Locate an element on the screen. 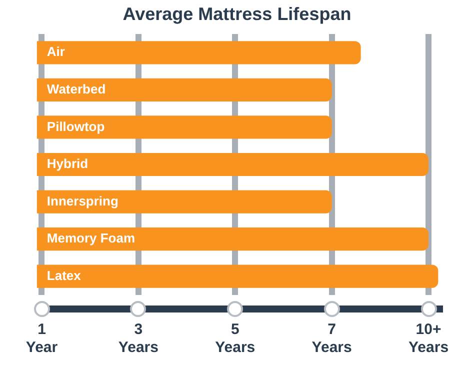 Image resolution: width=474 pixels, height=383 pixels. y-tick-label: Waterbed is located at coordinates (76, 89).